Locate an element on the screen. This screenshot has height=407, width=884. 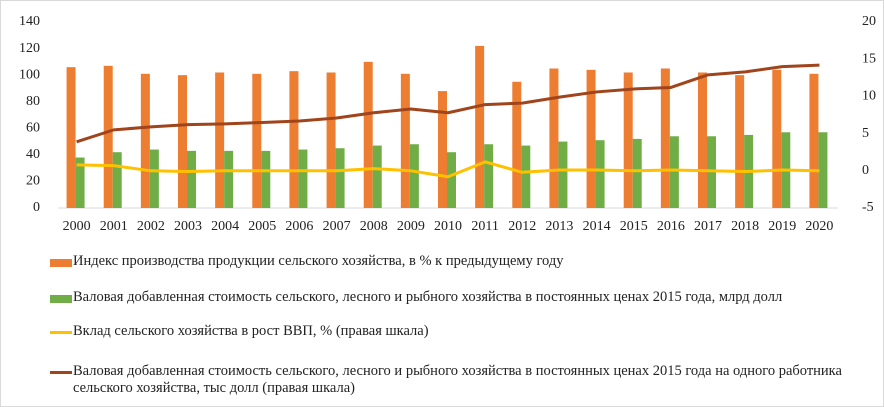
x-tick-label: 2019 is located at coordinates (782, 226).